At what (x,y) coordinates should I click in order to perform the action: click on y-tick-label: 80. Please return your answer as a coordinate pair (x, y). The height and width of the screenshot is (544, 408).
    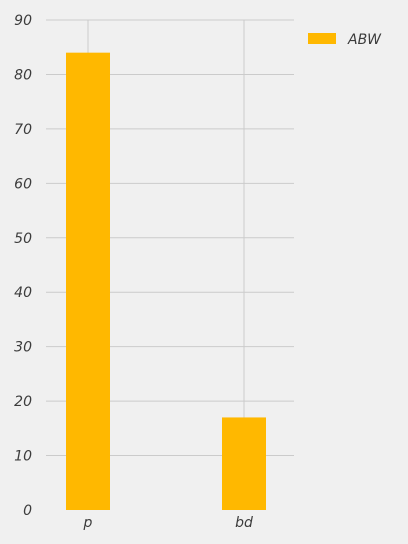
    Looking at the image, I should click on (23, 75).